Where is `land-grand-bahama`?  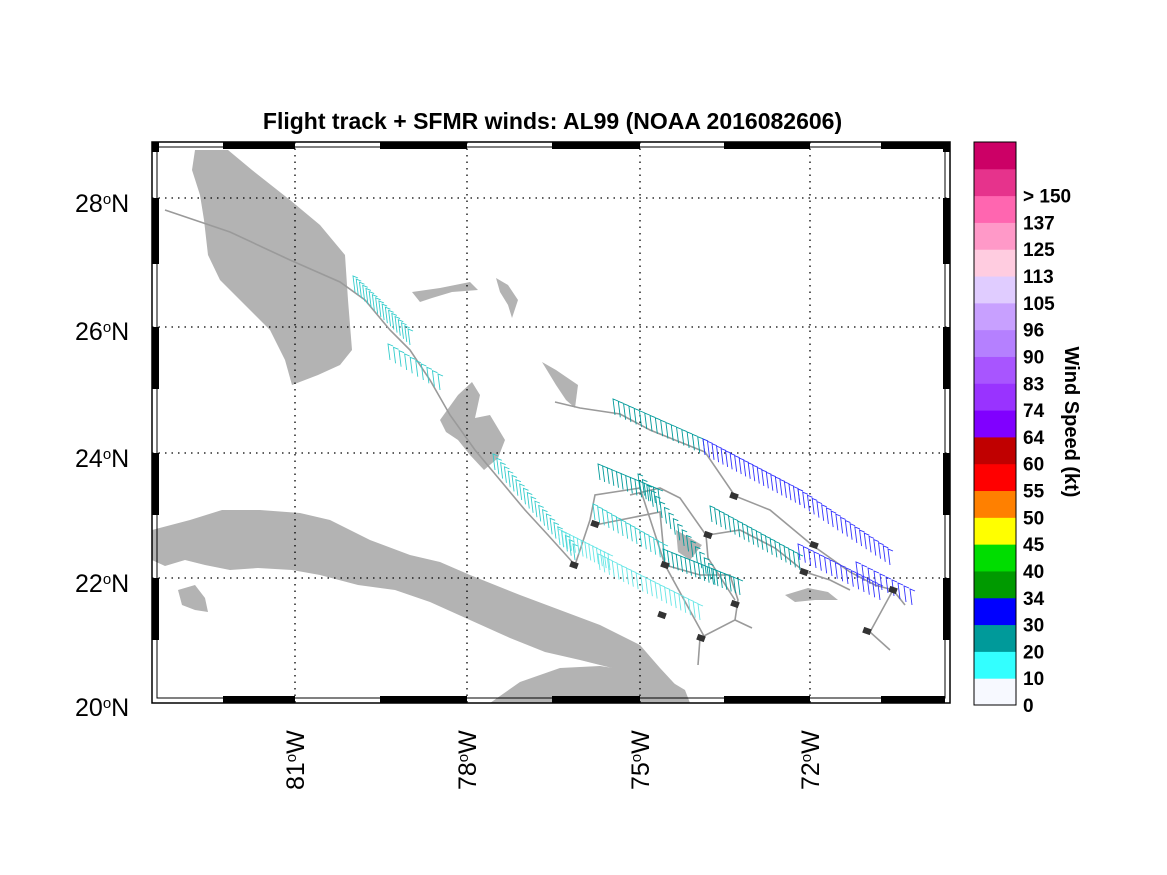 land-grand-bahama is located at coordinates (445, 292).